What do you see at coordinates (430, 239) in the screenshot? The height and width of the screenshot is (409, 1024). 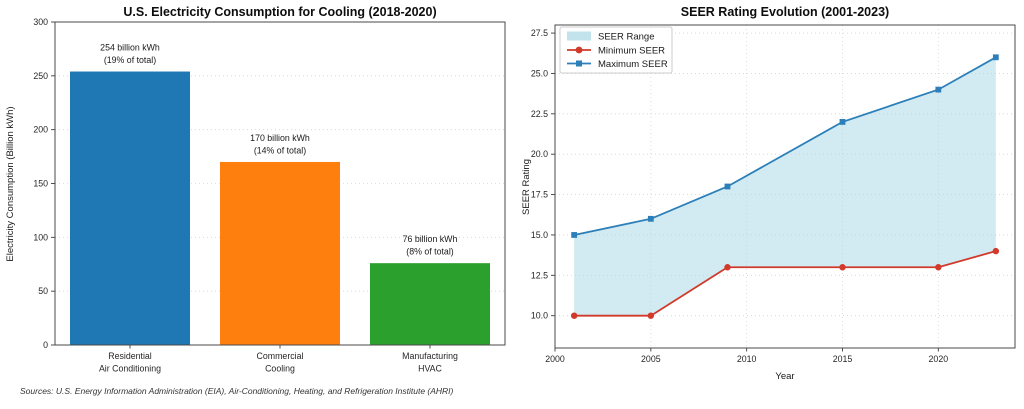 I see `bar-annotation: 76 billion kWh` at bounding box center [430, 239].